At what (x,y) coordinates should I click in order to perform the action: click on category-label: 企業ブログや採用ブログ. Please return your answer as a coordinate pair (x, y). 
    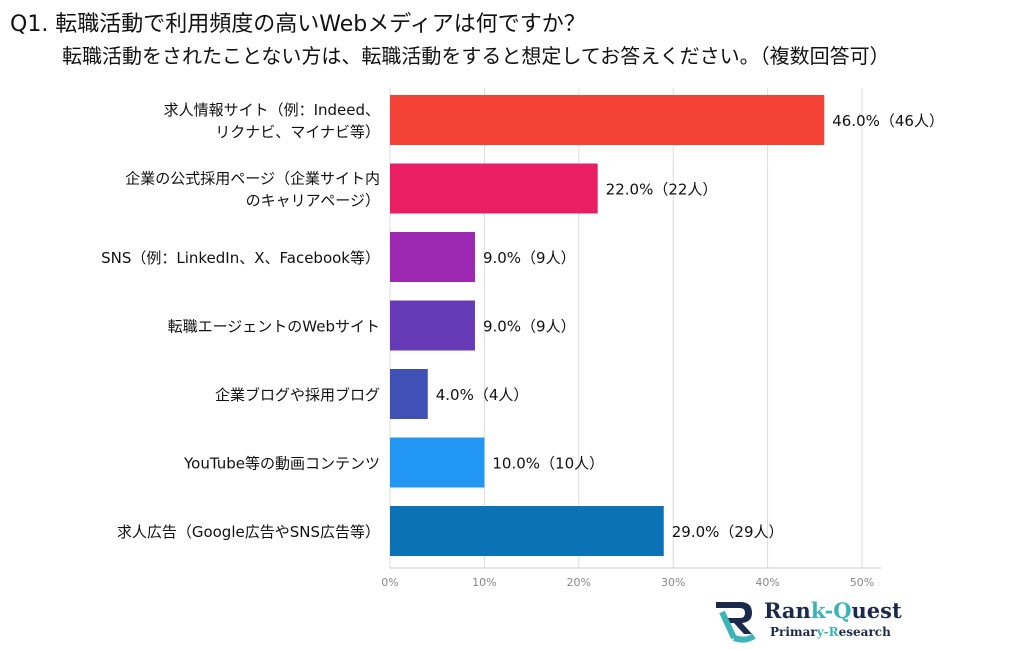
    Looking at the image, I should click on (297, 395).